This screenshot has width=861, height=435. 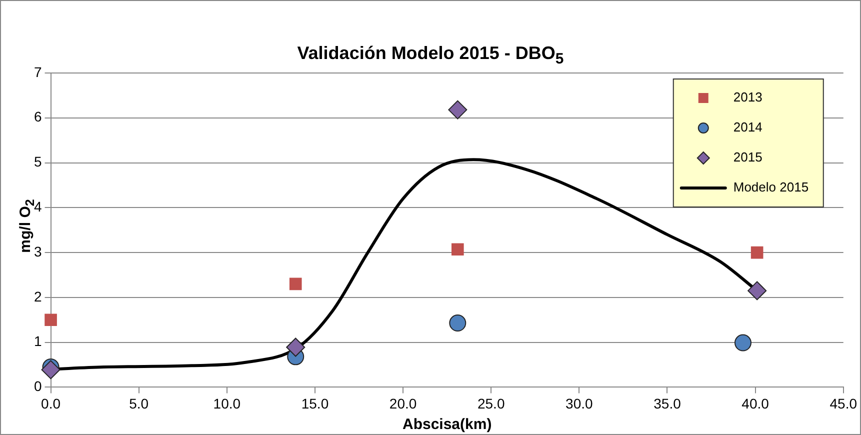 I want to click on y-tick-label: 5, so click(x=38, y=162).